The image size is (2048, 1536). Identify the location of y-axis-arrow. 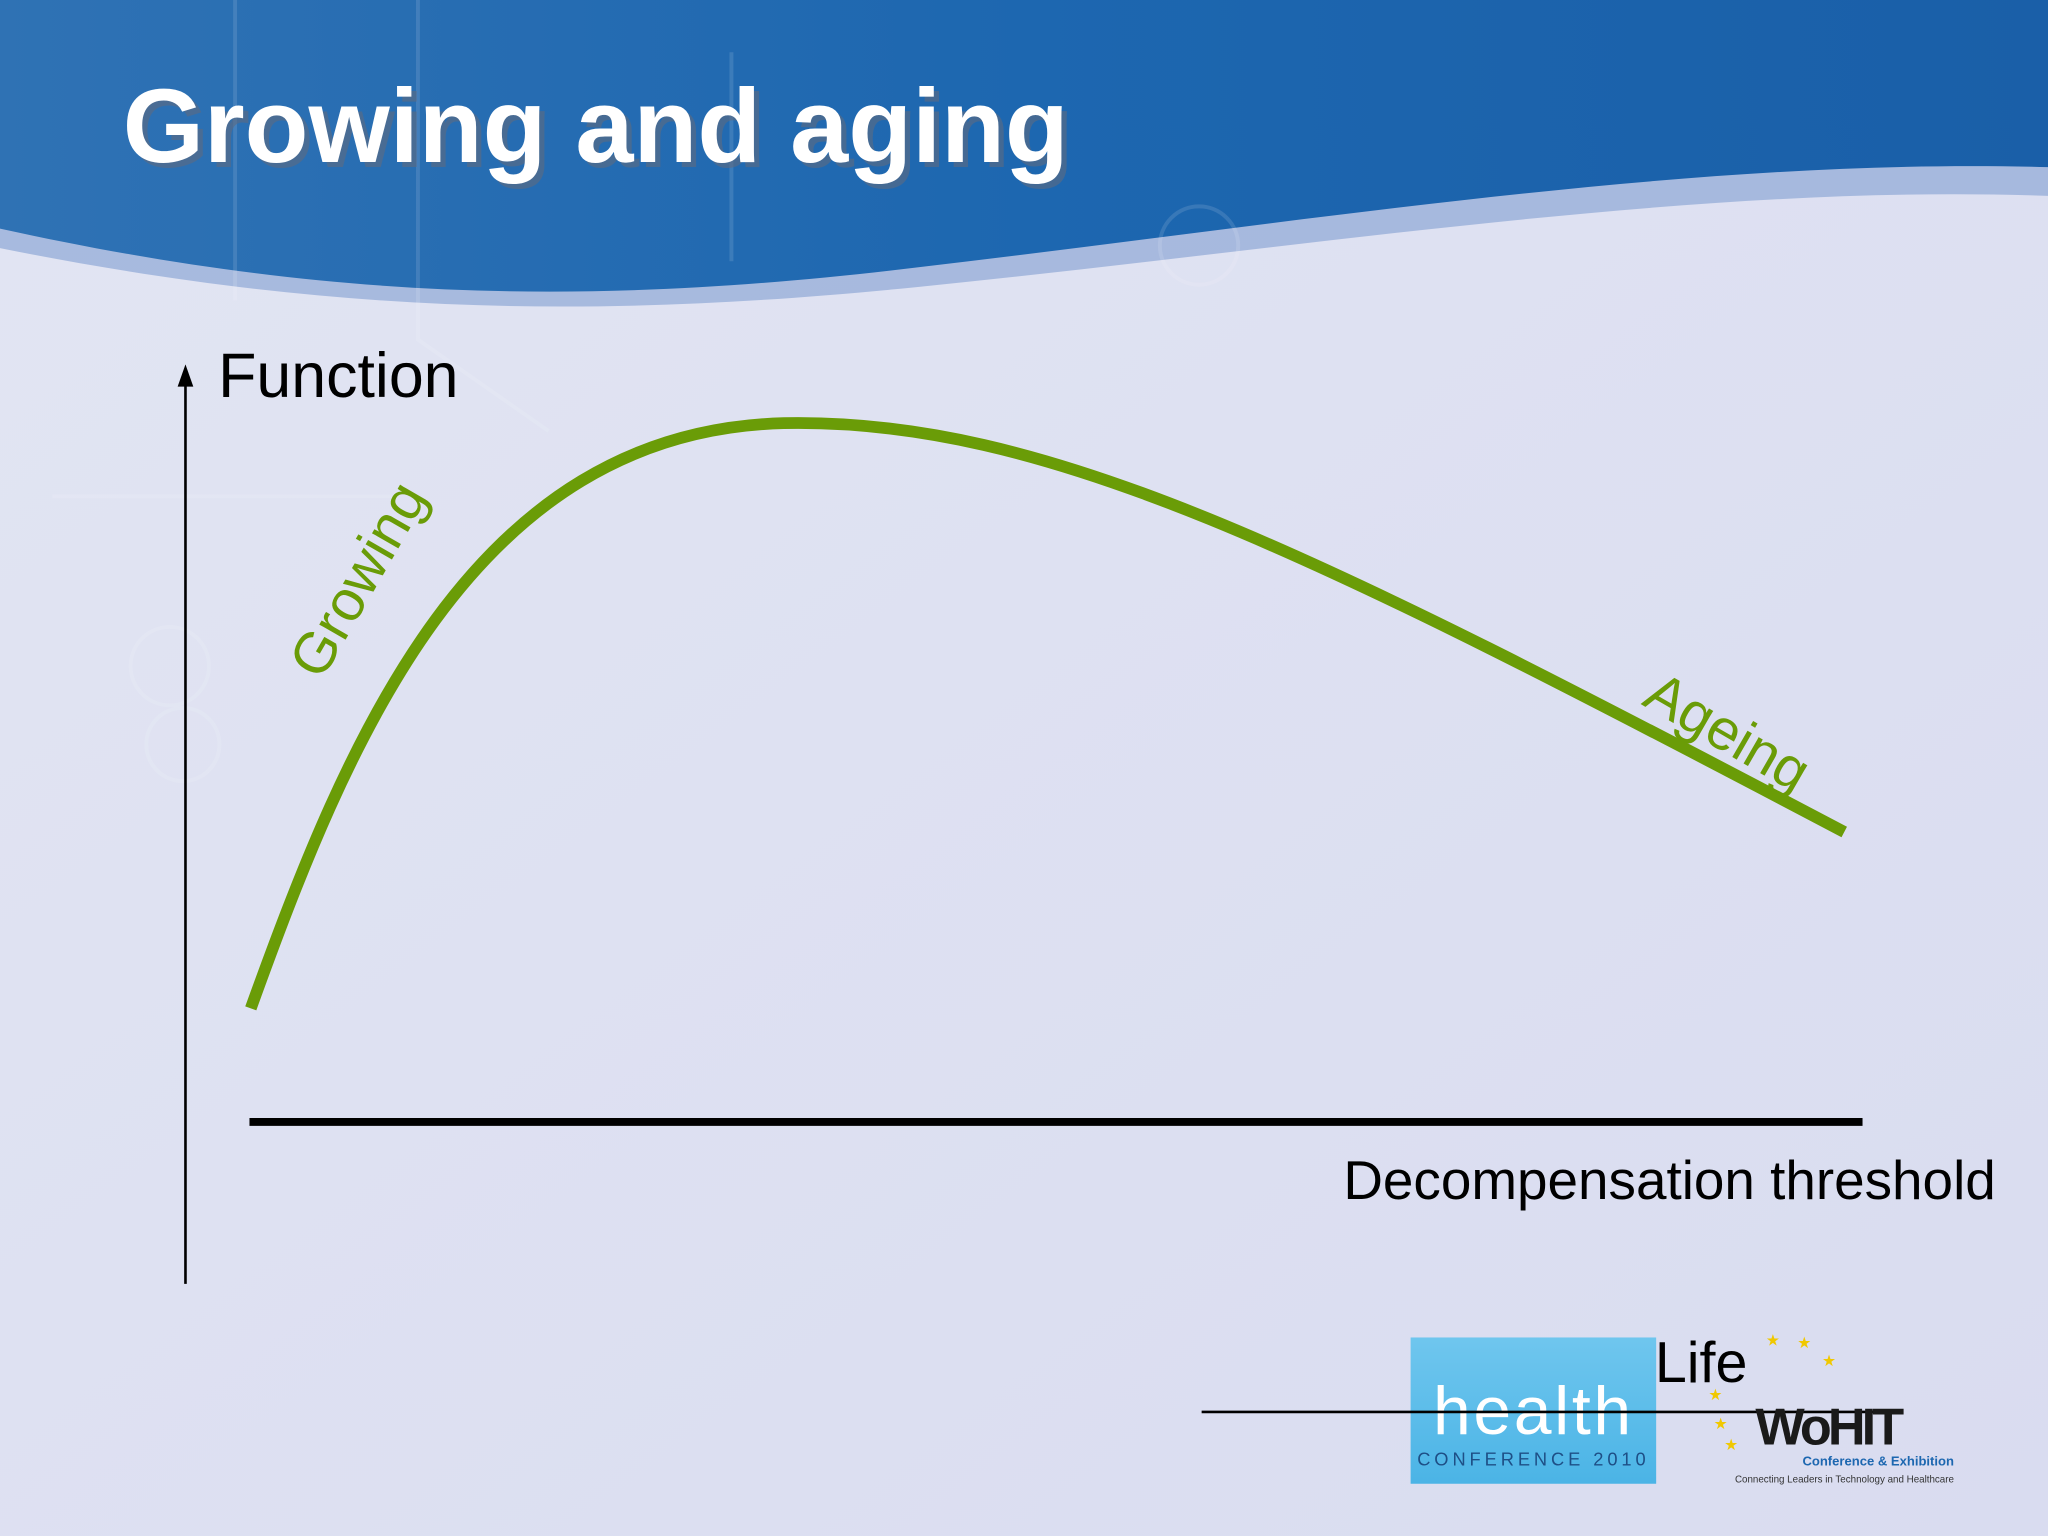
(185, 375).